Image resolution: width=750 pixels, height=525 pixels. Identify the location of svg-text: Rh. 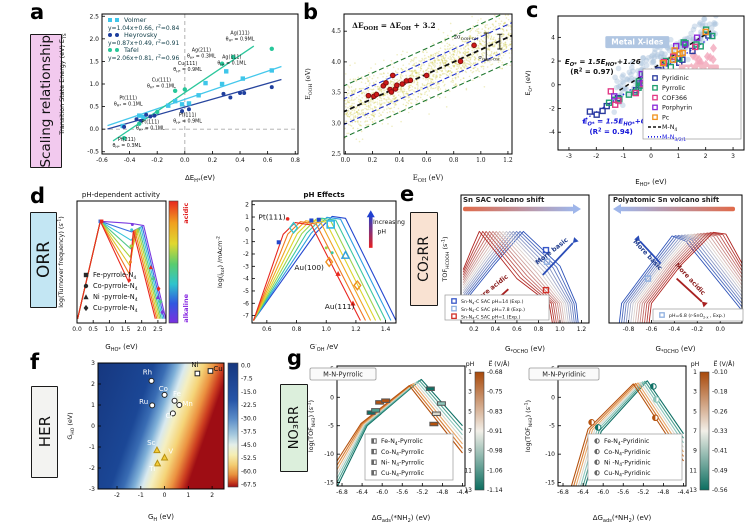
(147, 373).